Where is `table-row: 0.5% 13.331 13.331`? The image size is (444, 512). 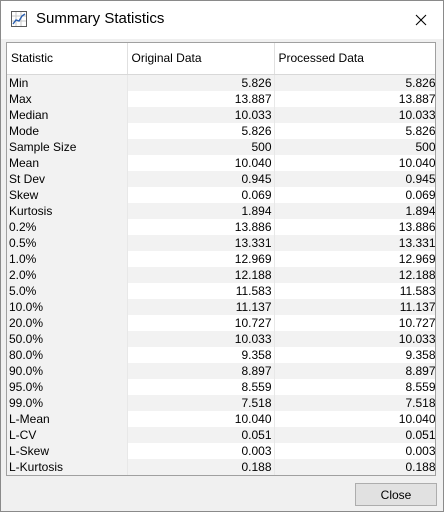 table-row: 0.5% 13.331 13.331 is located at coordinates (221, 242).